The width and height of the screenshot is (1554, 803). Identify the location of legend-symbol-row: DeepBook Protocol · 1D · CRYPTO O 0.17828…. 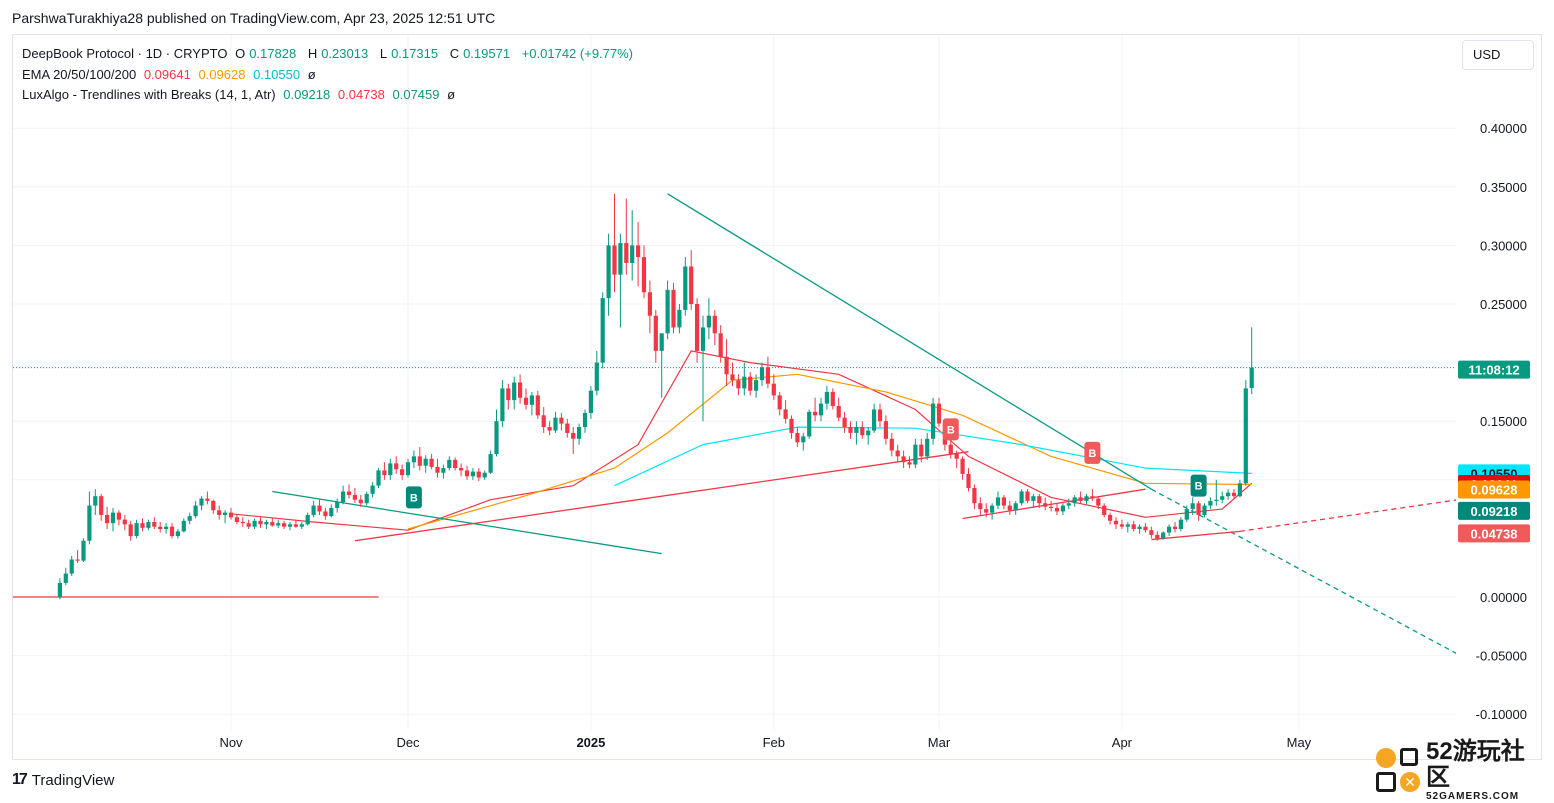
(329, 54).